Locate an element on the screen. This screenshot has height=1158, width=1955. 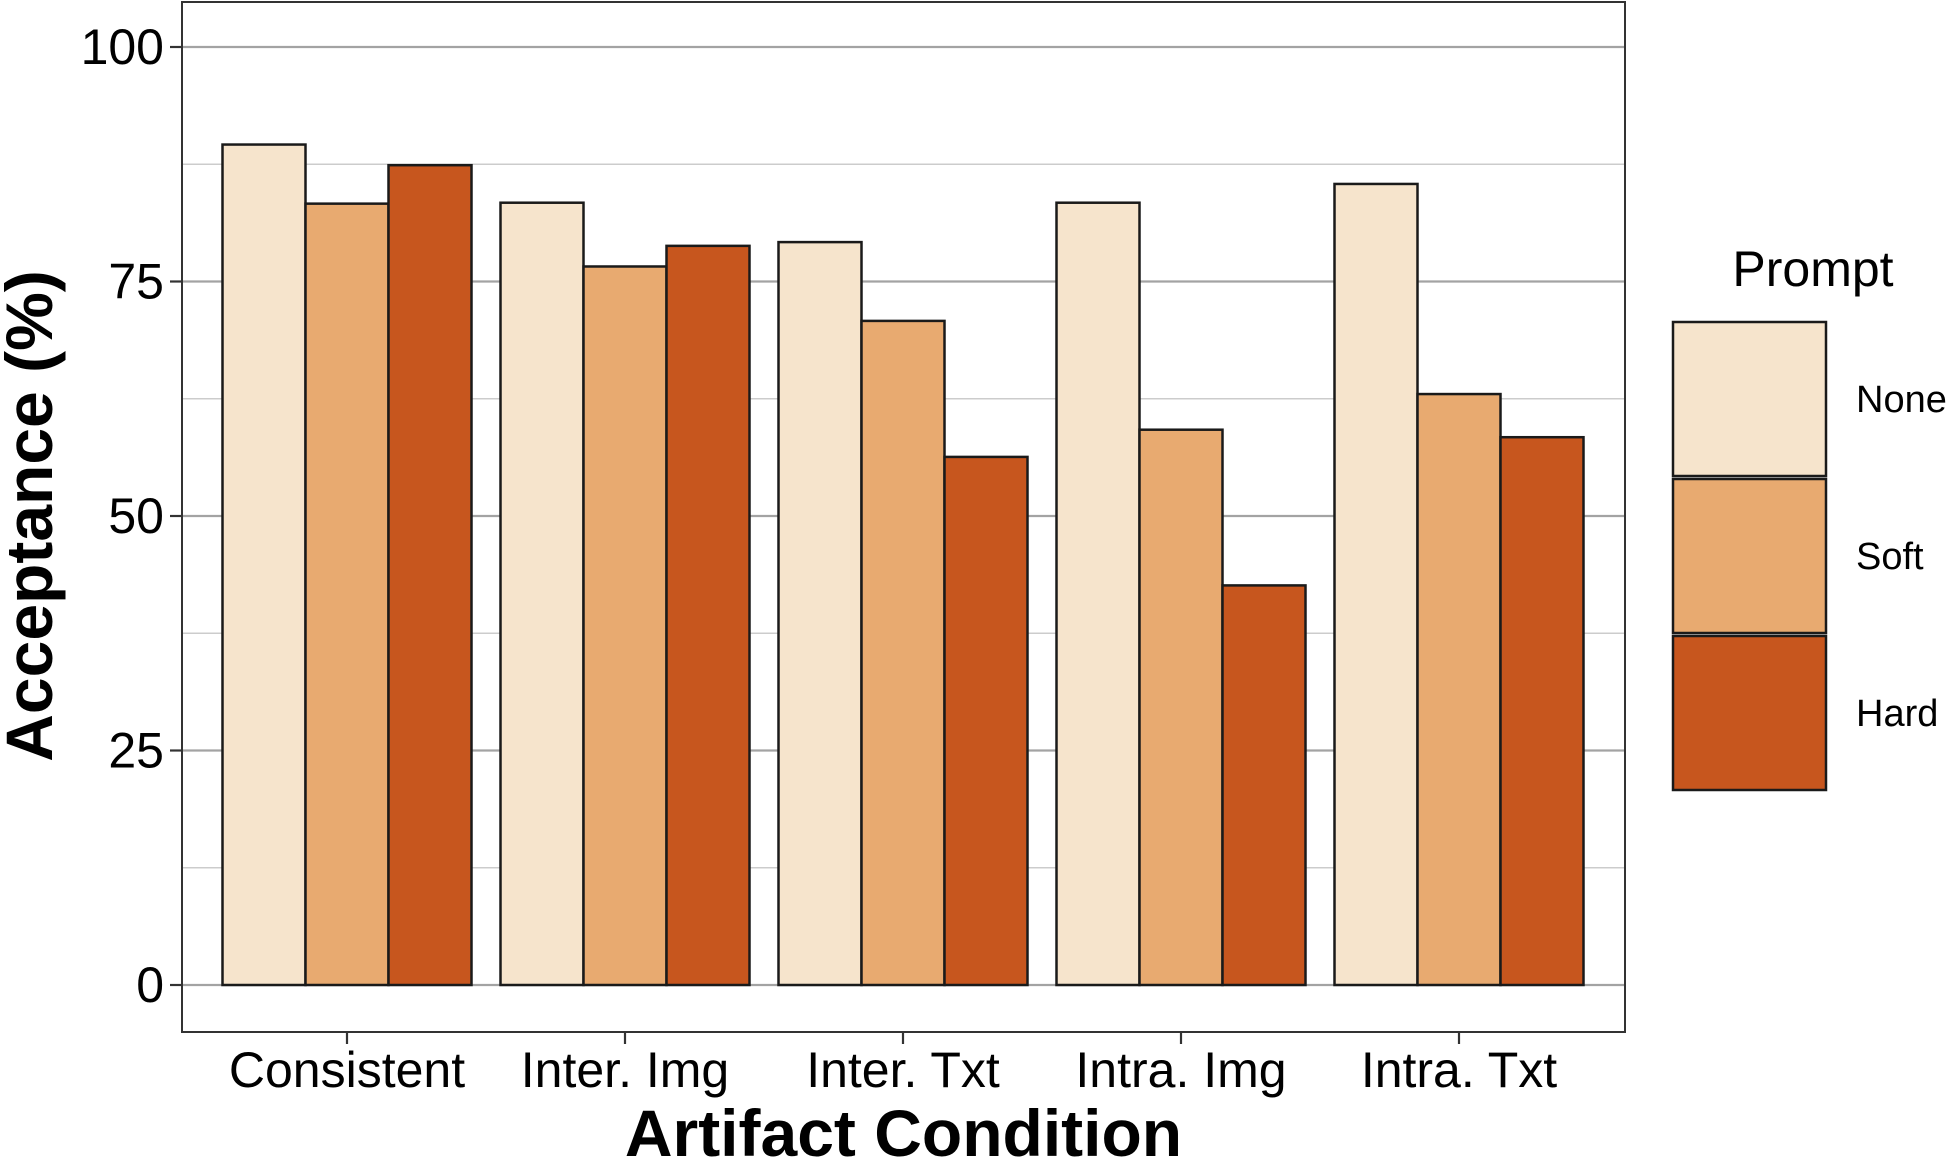
x-tick-label: Intra. Txt is located at coordinates (1459, 1070).